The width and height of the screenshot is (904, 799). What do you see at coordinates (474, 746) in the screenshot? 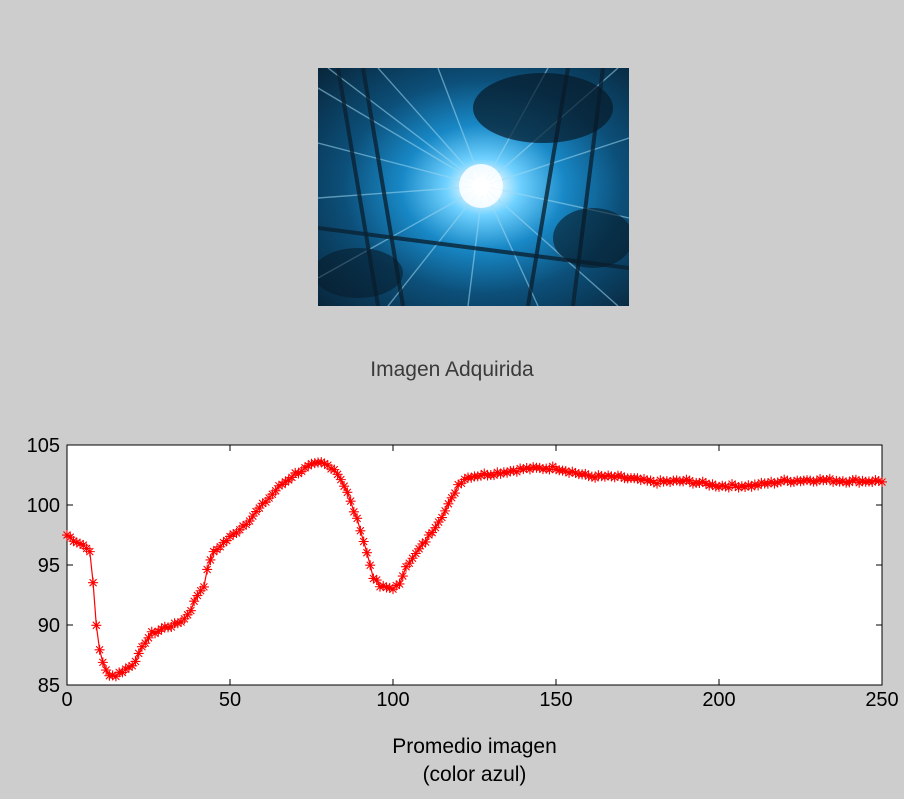
I see `x-axis-label: Promedio imagen` at bounding box center [474, 746].